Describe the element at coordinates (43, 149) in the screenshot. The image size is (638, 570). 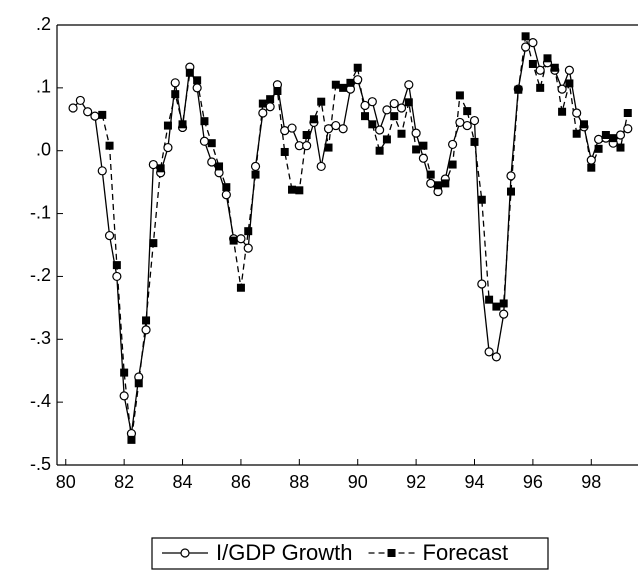
I see `y-tick-label: .0` at that location.